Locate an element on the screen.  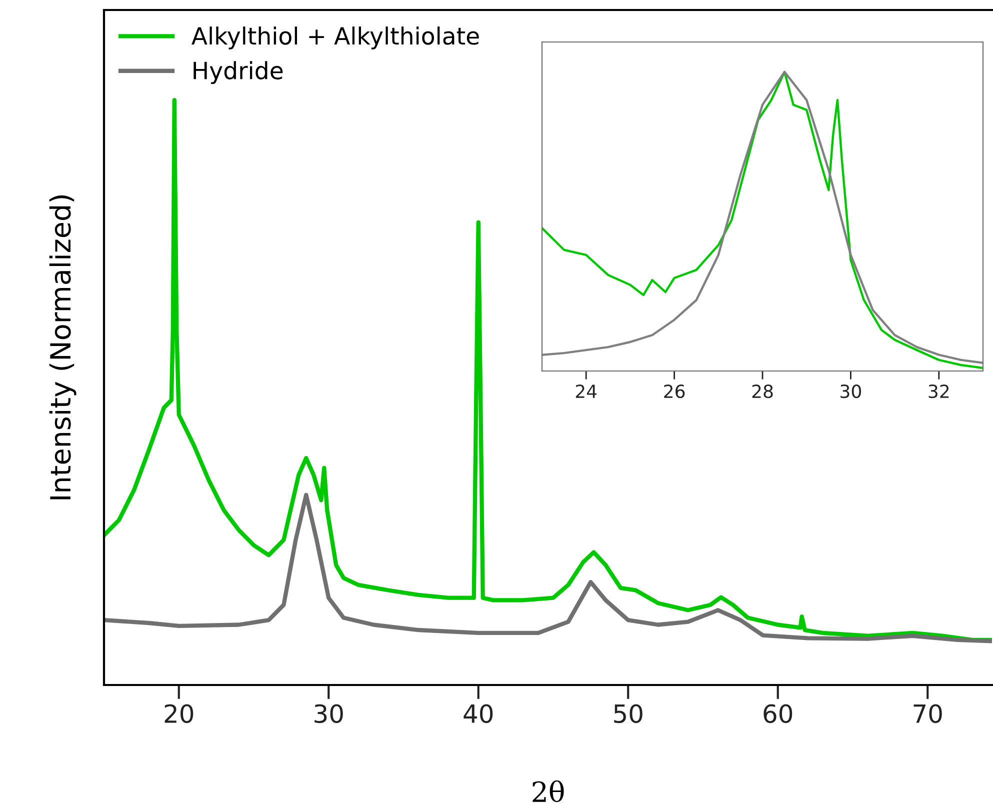
x-tick-label: 70 is located at coordinates (928, 714).